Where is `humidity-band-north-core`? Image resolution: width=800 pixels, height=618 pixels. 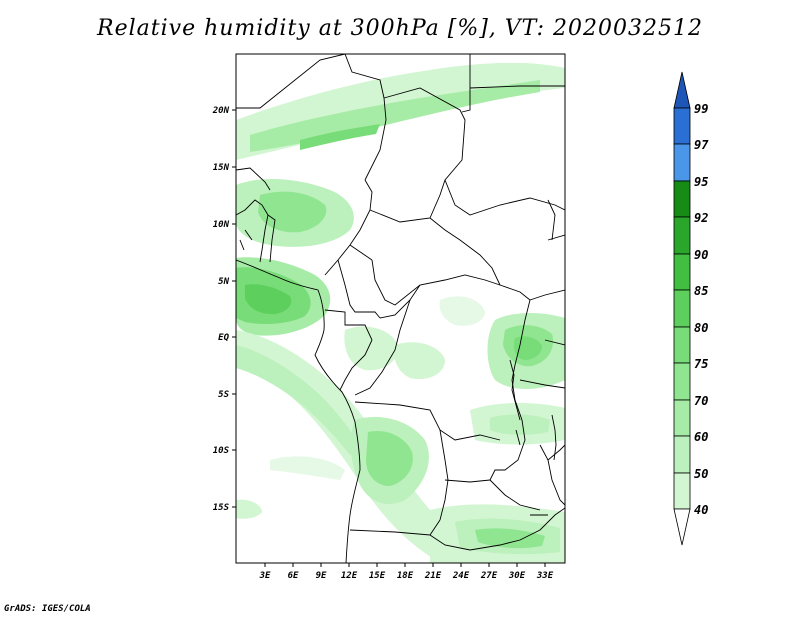
humidity-band-north-core is located at coordinates (395, 116).